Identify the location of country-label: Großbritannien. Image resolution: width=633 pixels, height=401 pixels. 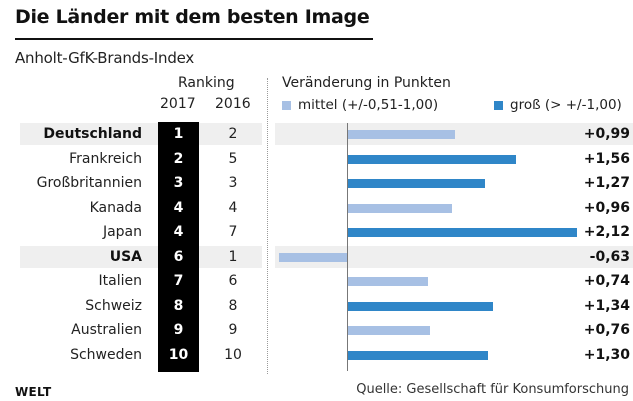
(89, 183).